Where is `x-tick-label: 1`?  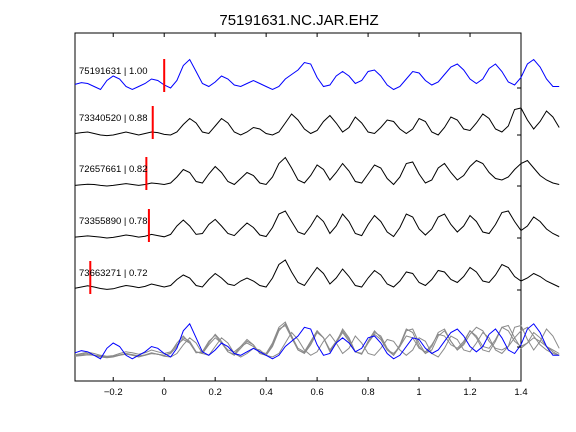
x-tick-label: 1 is located at coordinates (418, 392).